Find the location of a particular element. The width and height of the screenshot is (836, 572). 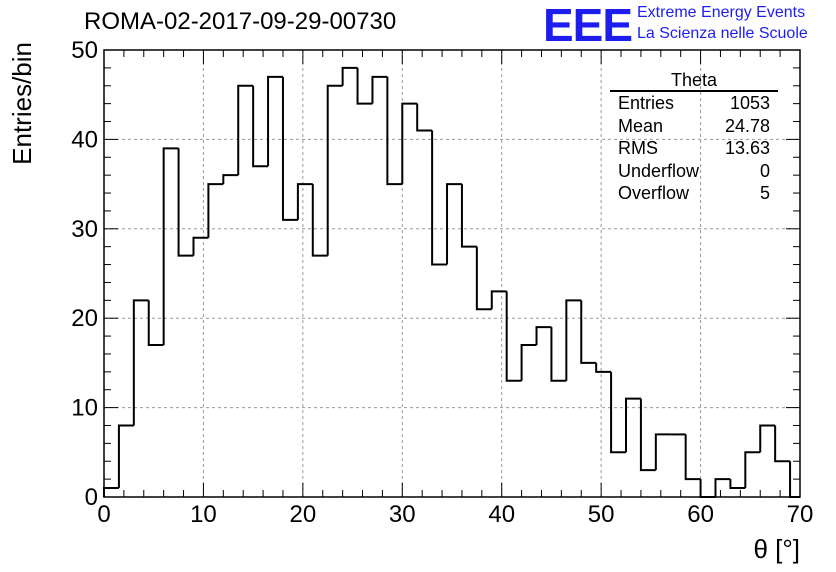

x-tick-label: 50 is located at coordinates (601, 514).